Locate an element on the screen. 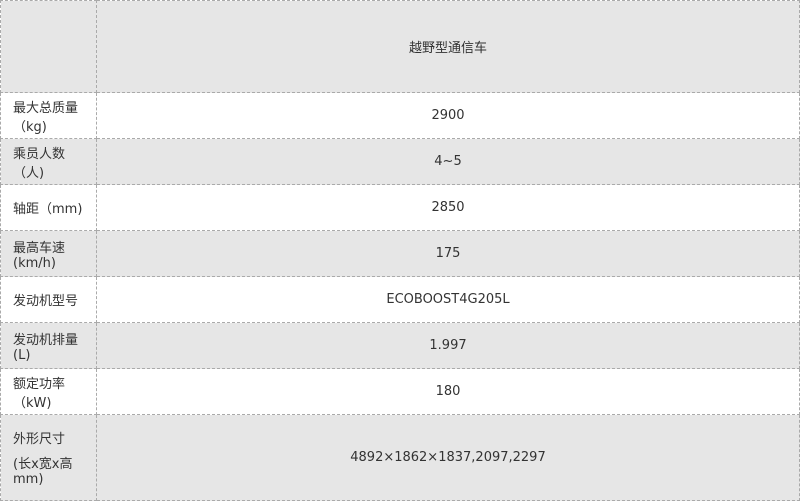 This screenshot has width=800, height=501. table-row: 额定功率（kW) 180 is located at coordinates (400, 391).